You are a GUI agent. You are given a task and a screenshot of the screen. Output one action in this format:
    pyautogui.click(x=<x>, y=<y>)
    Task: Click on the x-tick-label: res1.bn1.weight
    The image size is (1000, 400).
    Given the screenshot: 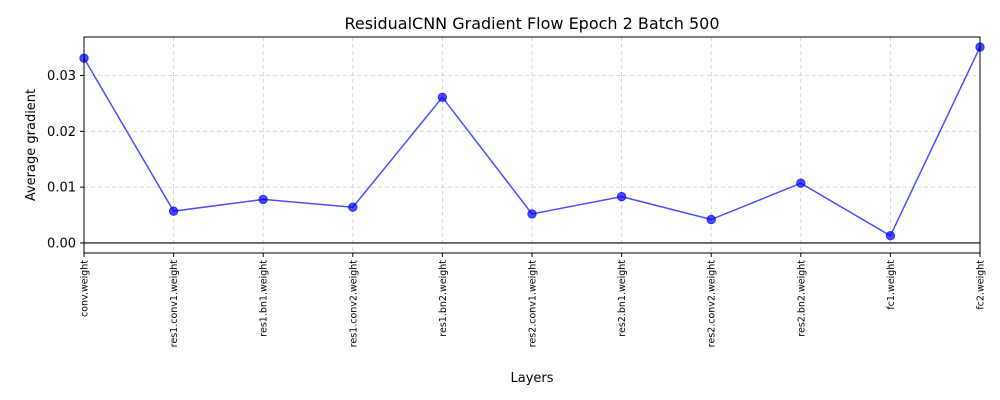 What is the action you would take?
    pyautogui.click(x=264, y=298)
    